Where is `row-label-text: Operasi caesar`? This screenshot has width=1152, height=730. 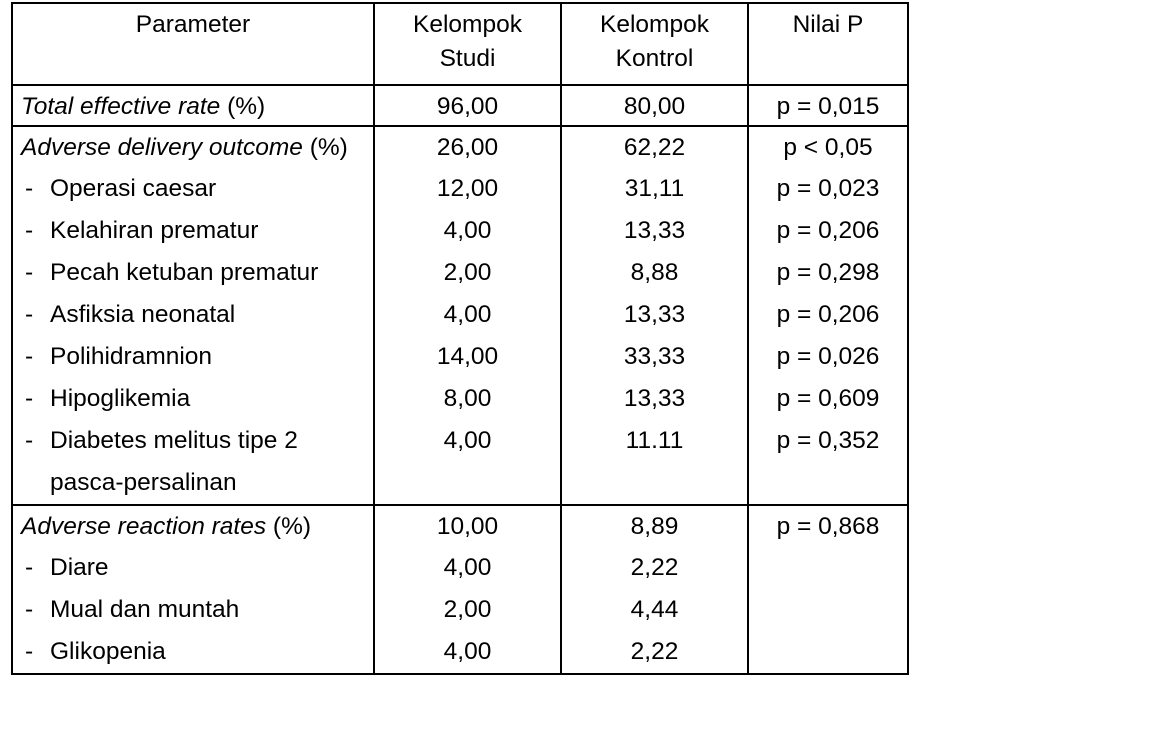 row-label-text: Operasi caesar is located at coordinates (133, 188).